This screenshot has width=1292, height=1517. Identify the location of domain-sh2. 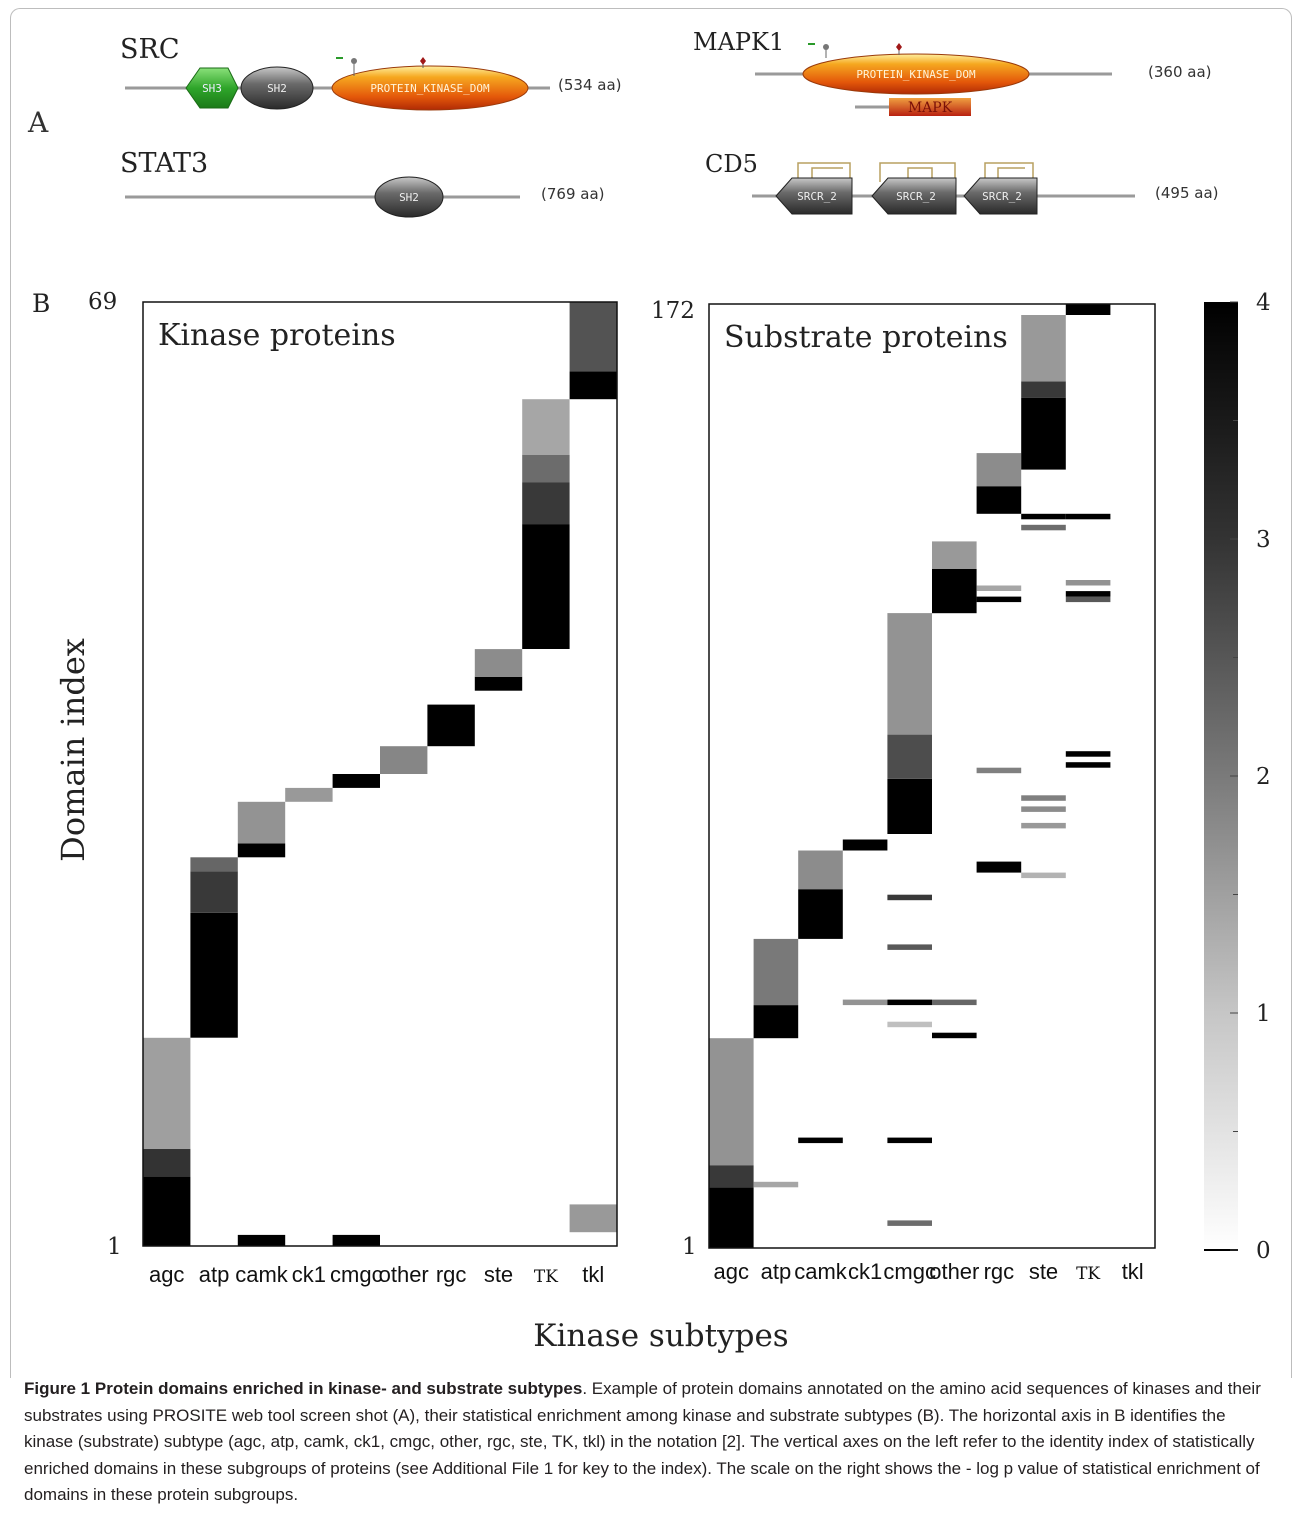
(277, 88).